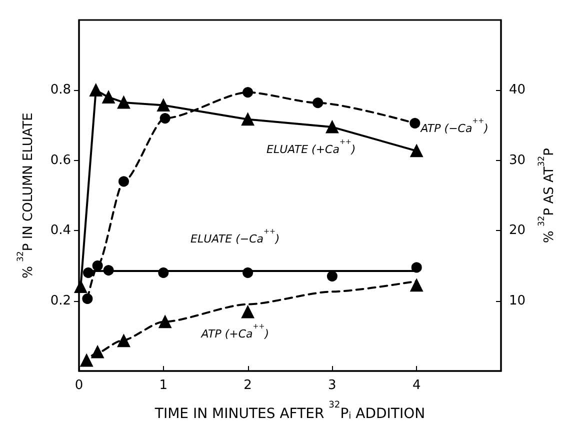 This screenshot has width=572, height=434. Describe the element at coordinates (60, 90) in the screenshot. I see `y-tick-label: 0.8` at that location.